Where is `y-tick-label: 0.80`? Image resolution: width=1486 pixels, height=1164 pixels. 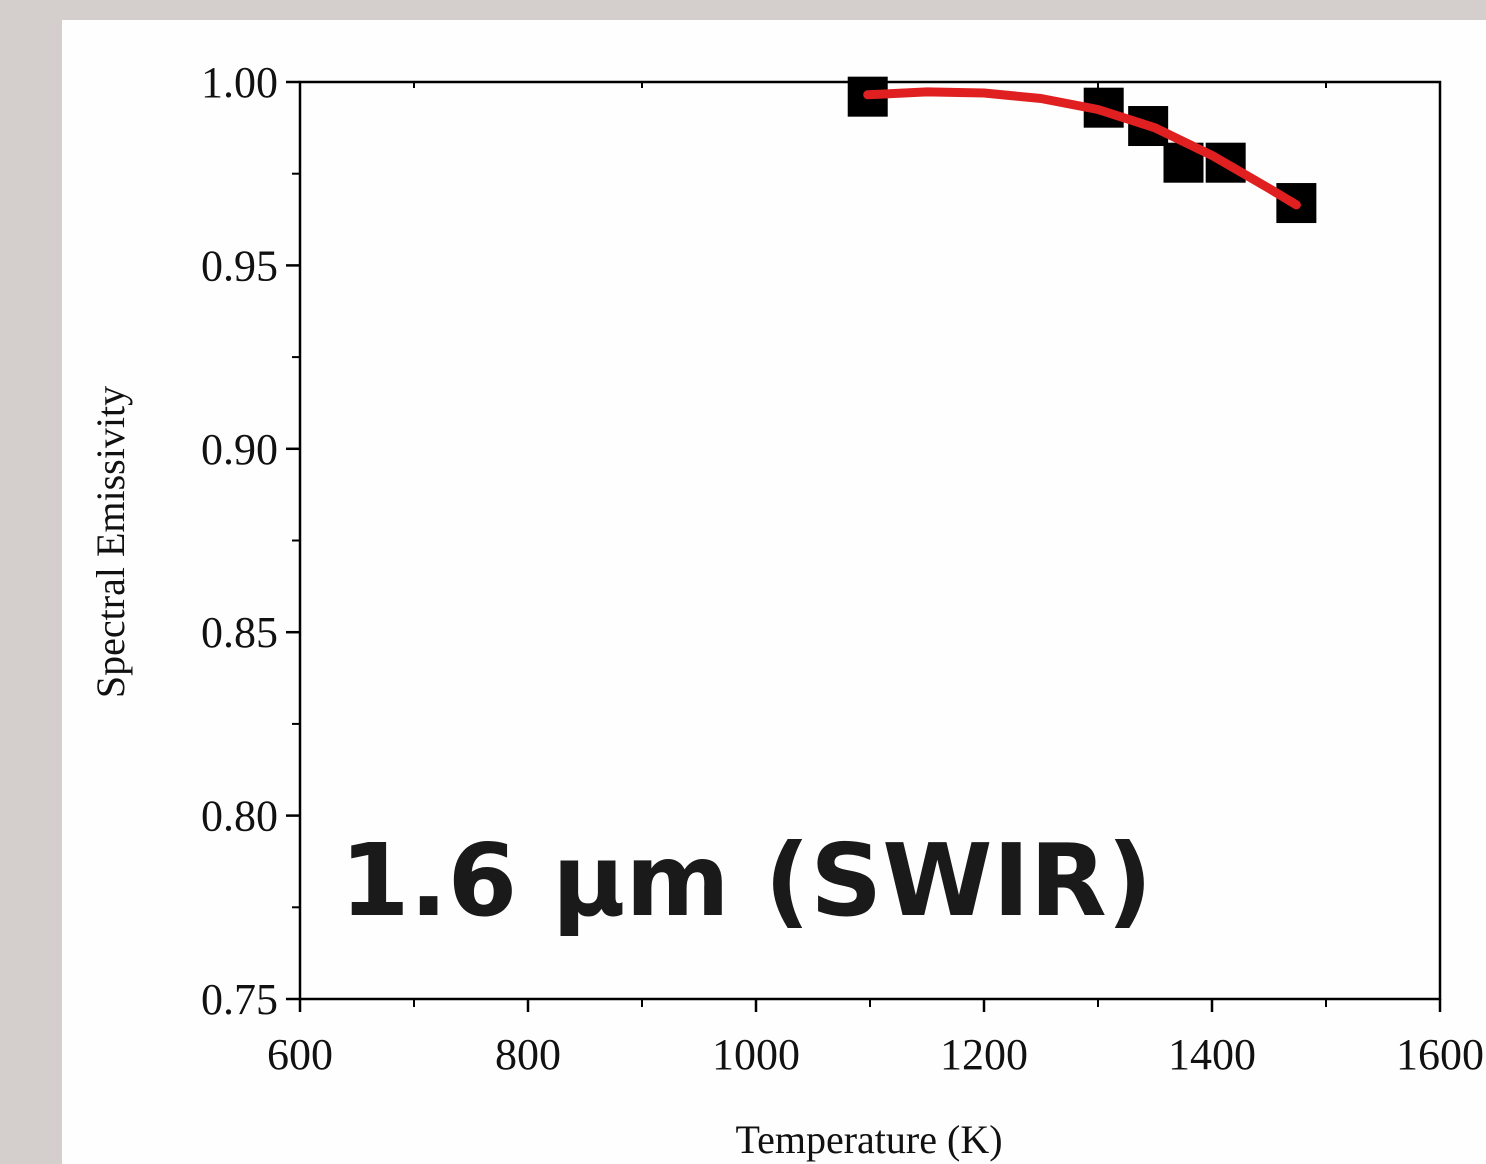
y-tick-label: 0.80 is located at coordinates (239, 816).